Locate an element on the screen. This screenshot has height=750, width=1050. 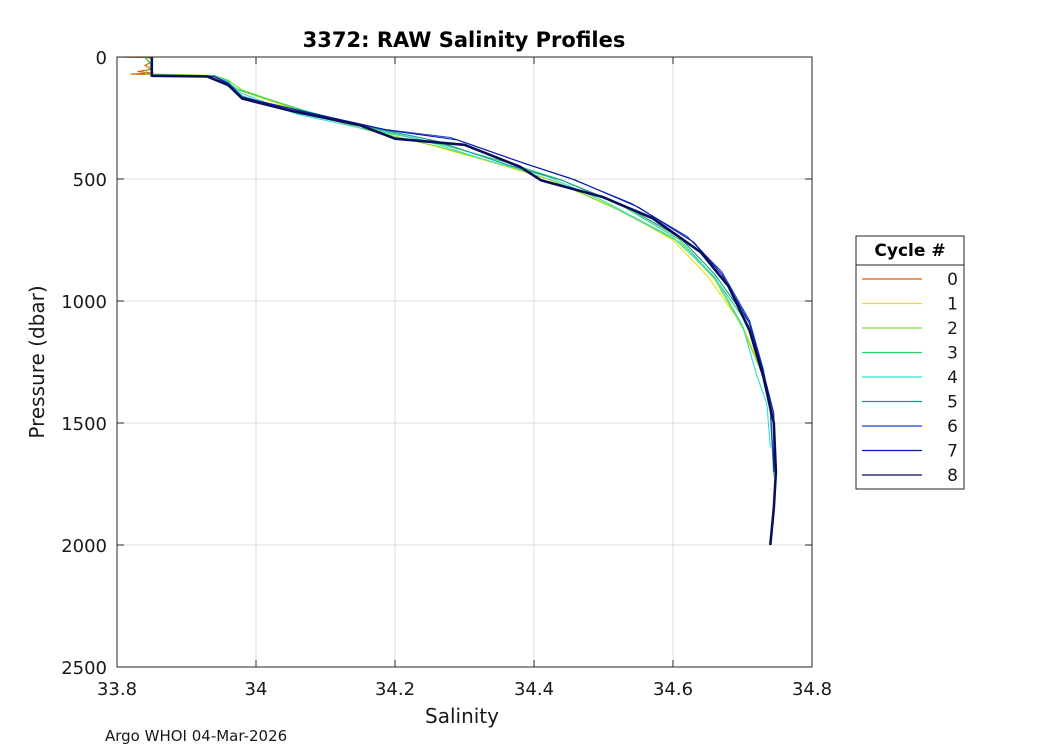
legend-box is located at coordinates (910, 362).